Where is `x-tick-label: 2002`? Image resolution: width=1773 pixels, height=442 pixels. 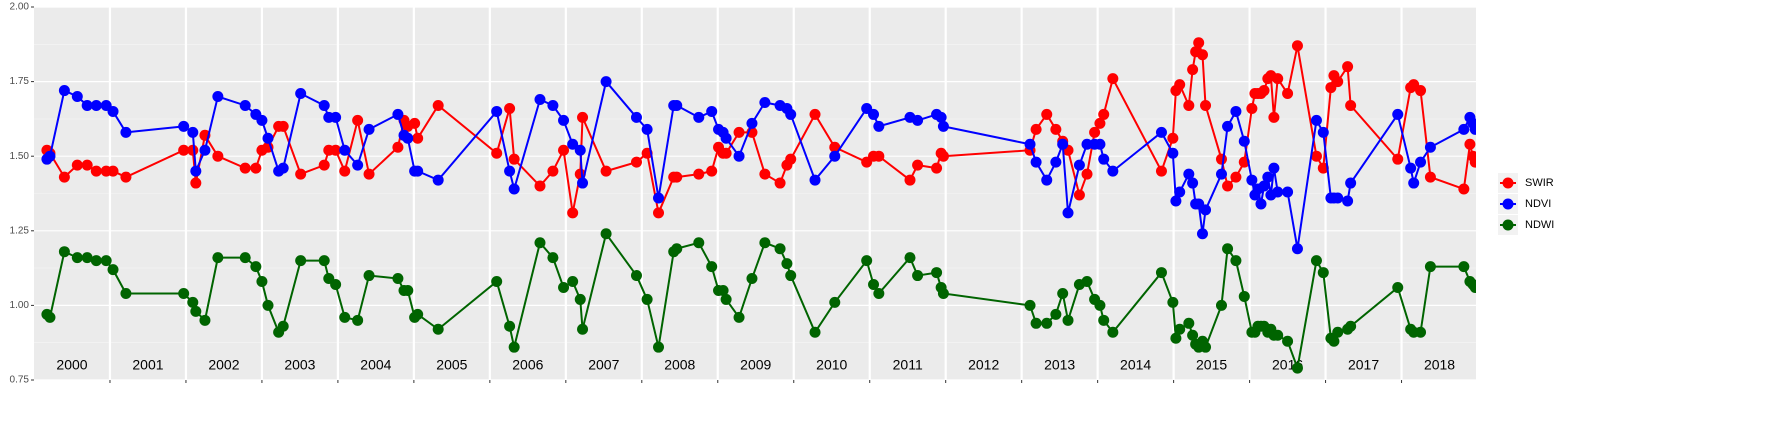 x-tick-label: 2002 is located at coordinates (223, 365).